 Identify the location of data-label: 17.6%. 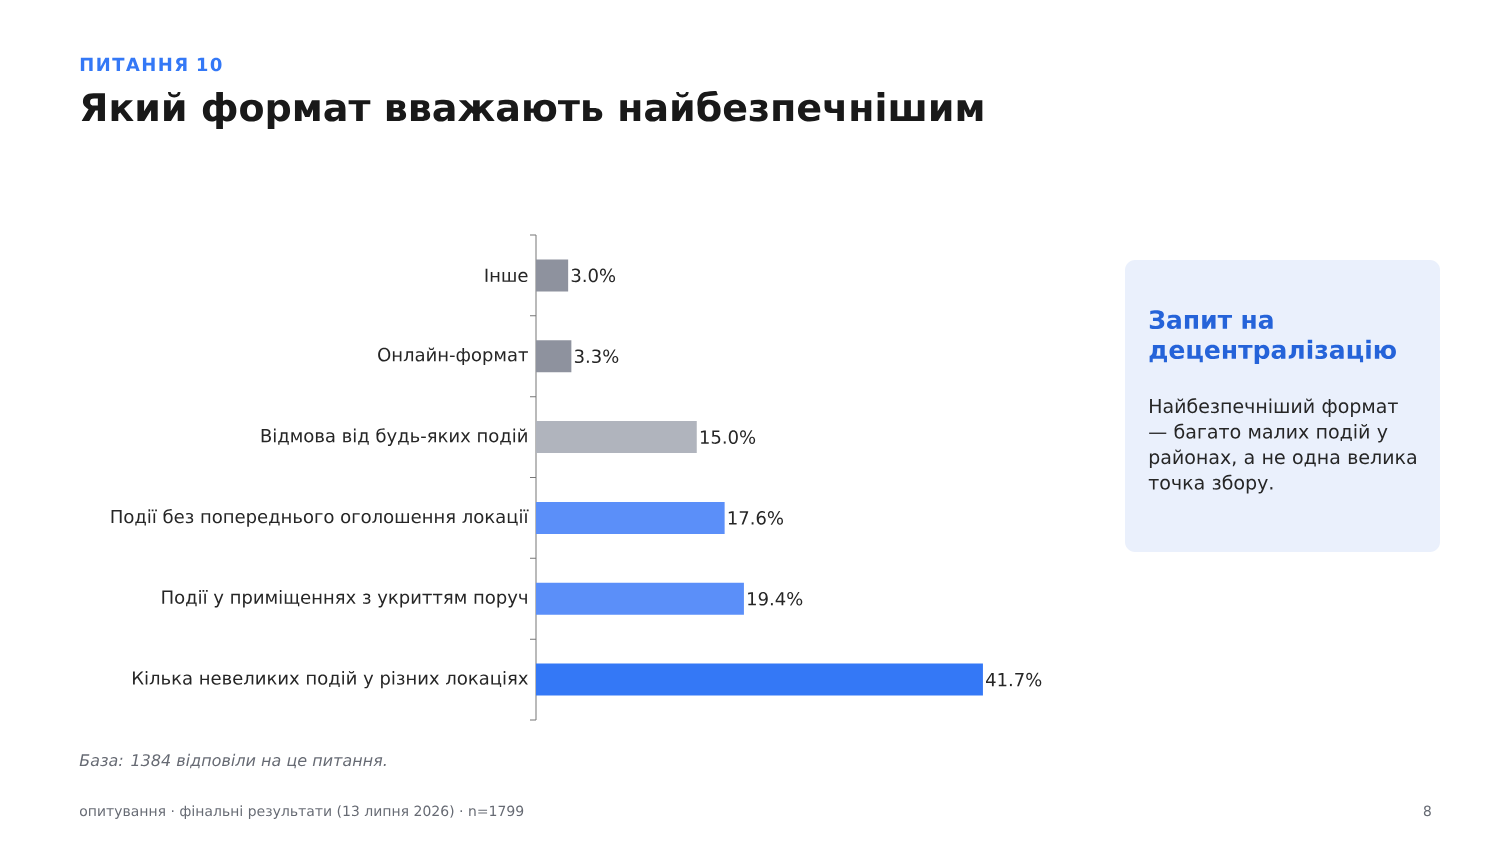
(756, 518).